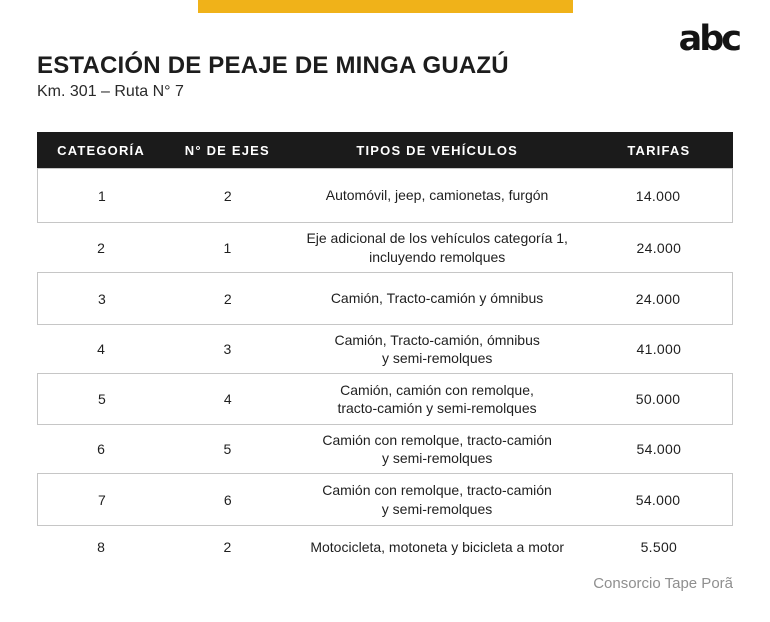  I want to click on cell-categoria: 1, so click(101, 195).